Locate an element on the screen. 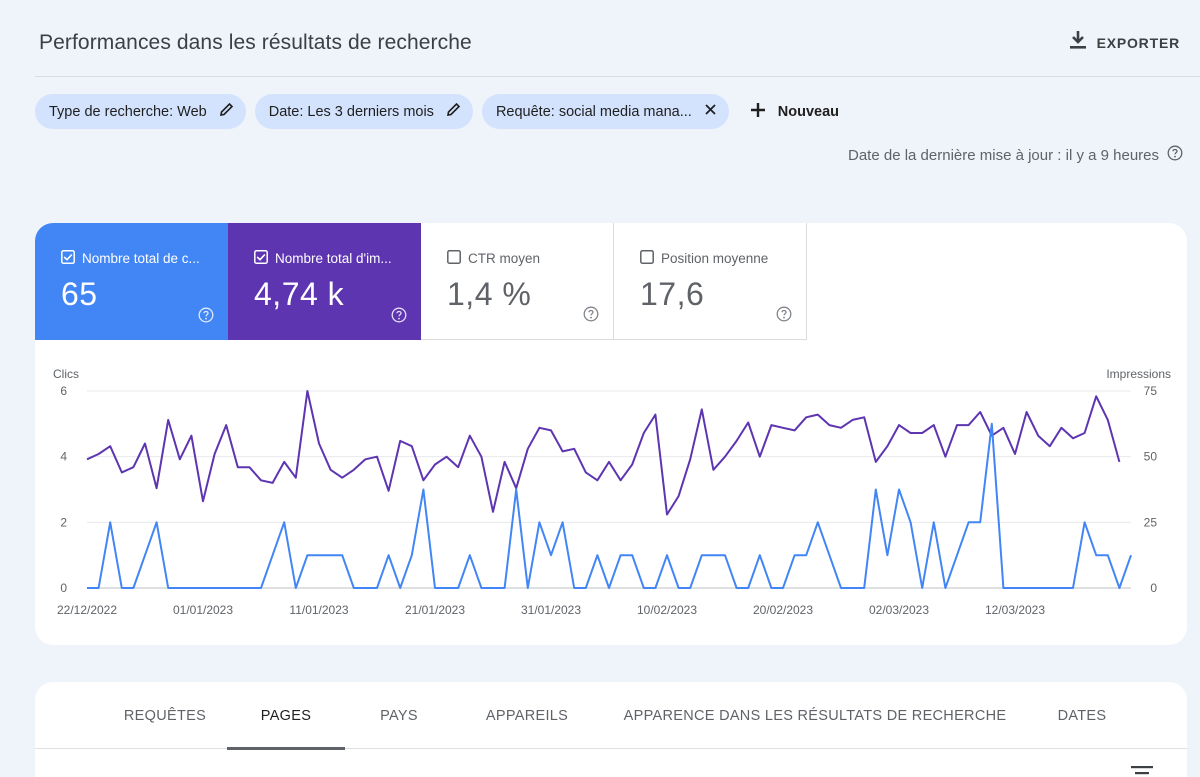 The image size is (1200, 777). new-filter-button: Nouveau is located at coordinates (794, 112).